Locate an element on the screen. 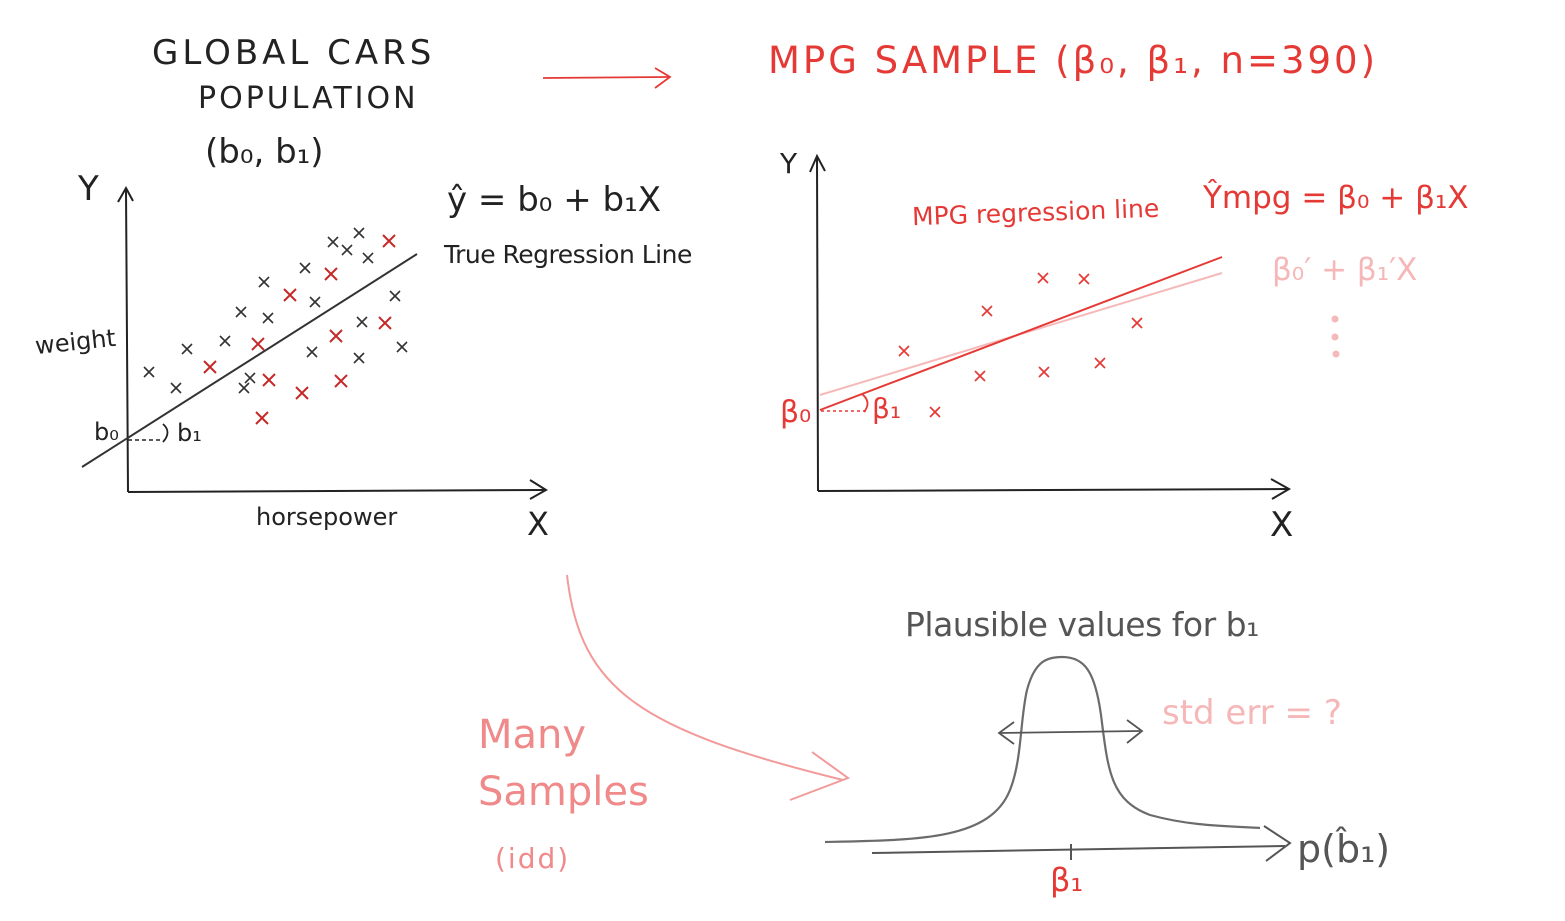  population-black-points is located at coordinates (275, 310).